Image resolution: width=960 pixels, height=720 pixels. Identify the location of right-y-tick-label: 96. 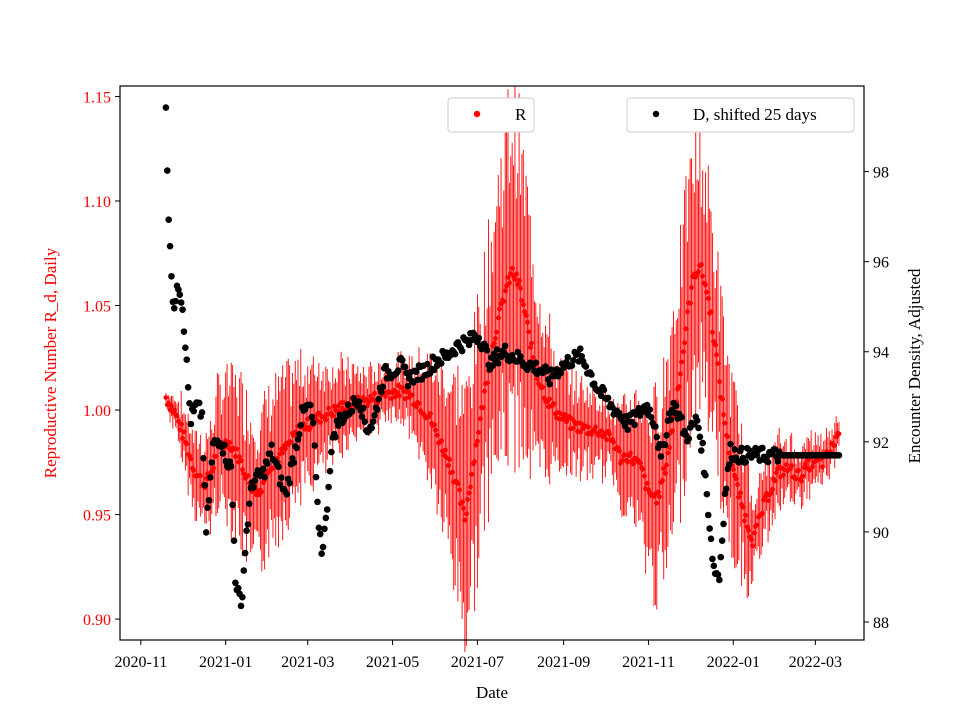
(881, 263).